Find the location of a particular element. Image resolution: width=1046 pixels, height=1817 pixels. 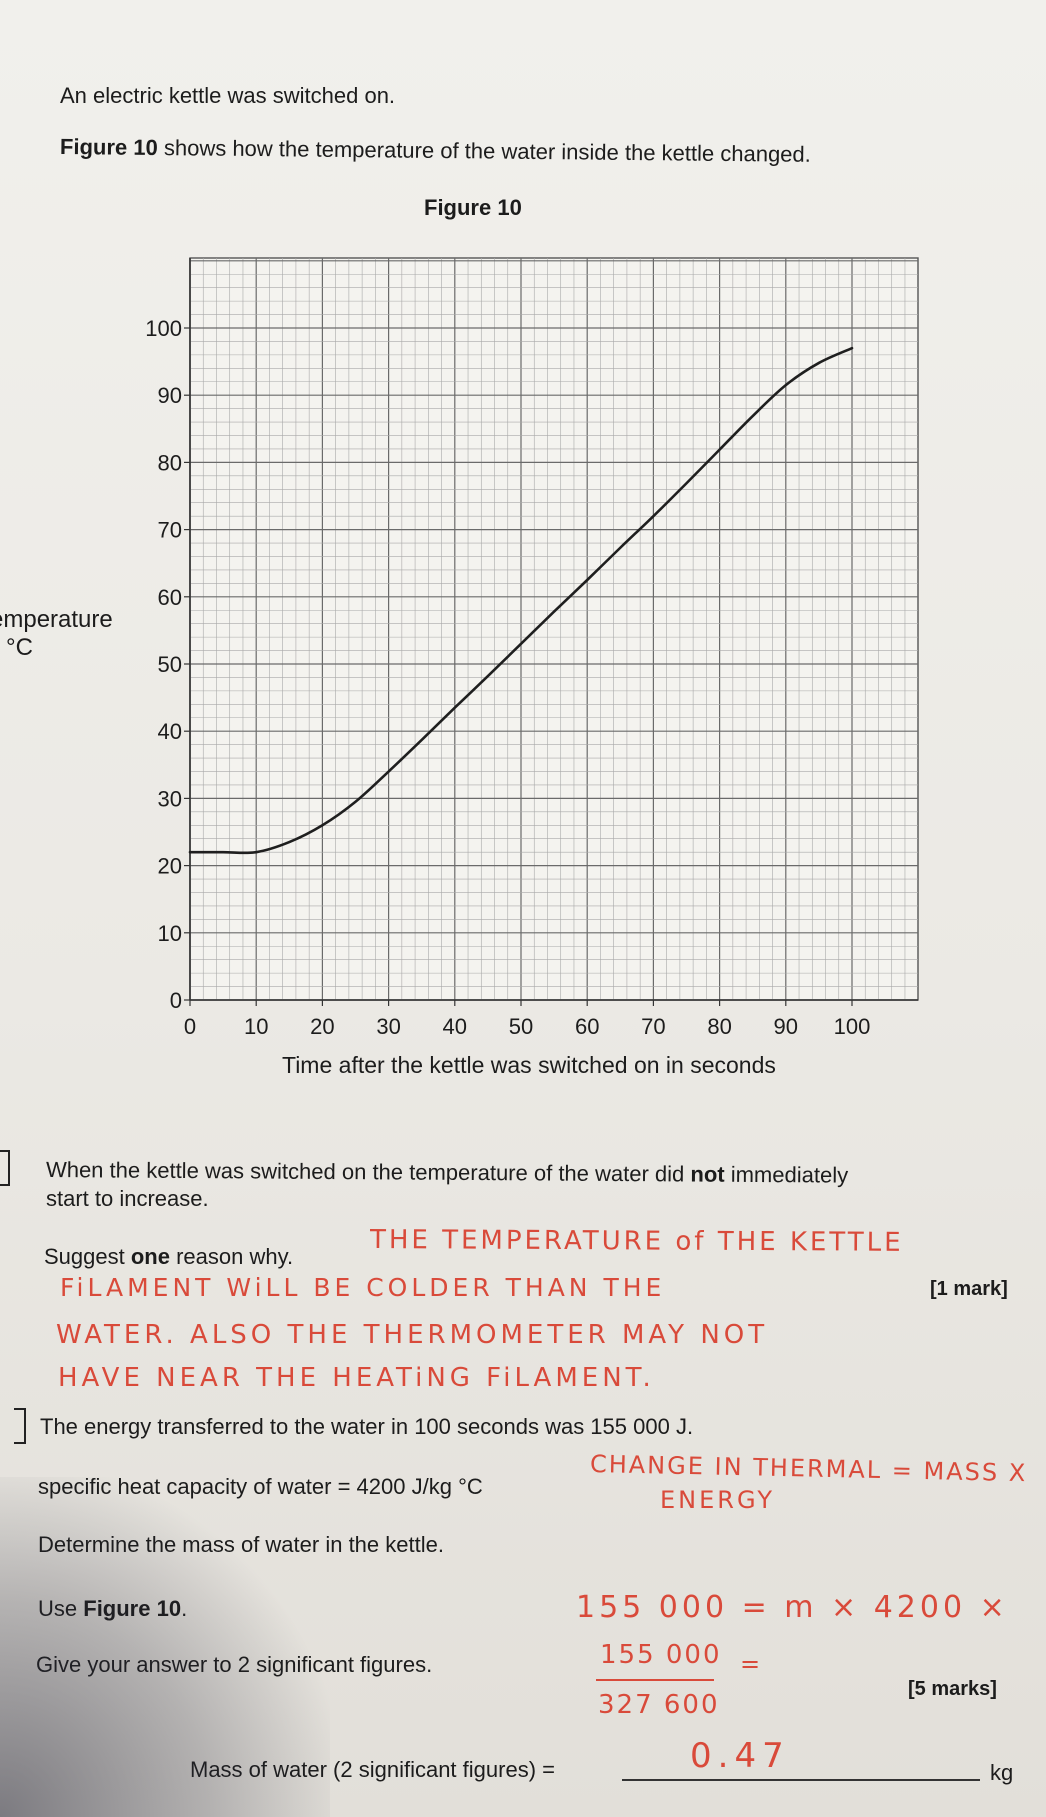

q1-marks: [1 mark] is located at coordinates (969, 1289).